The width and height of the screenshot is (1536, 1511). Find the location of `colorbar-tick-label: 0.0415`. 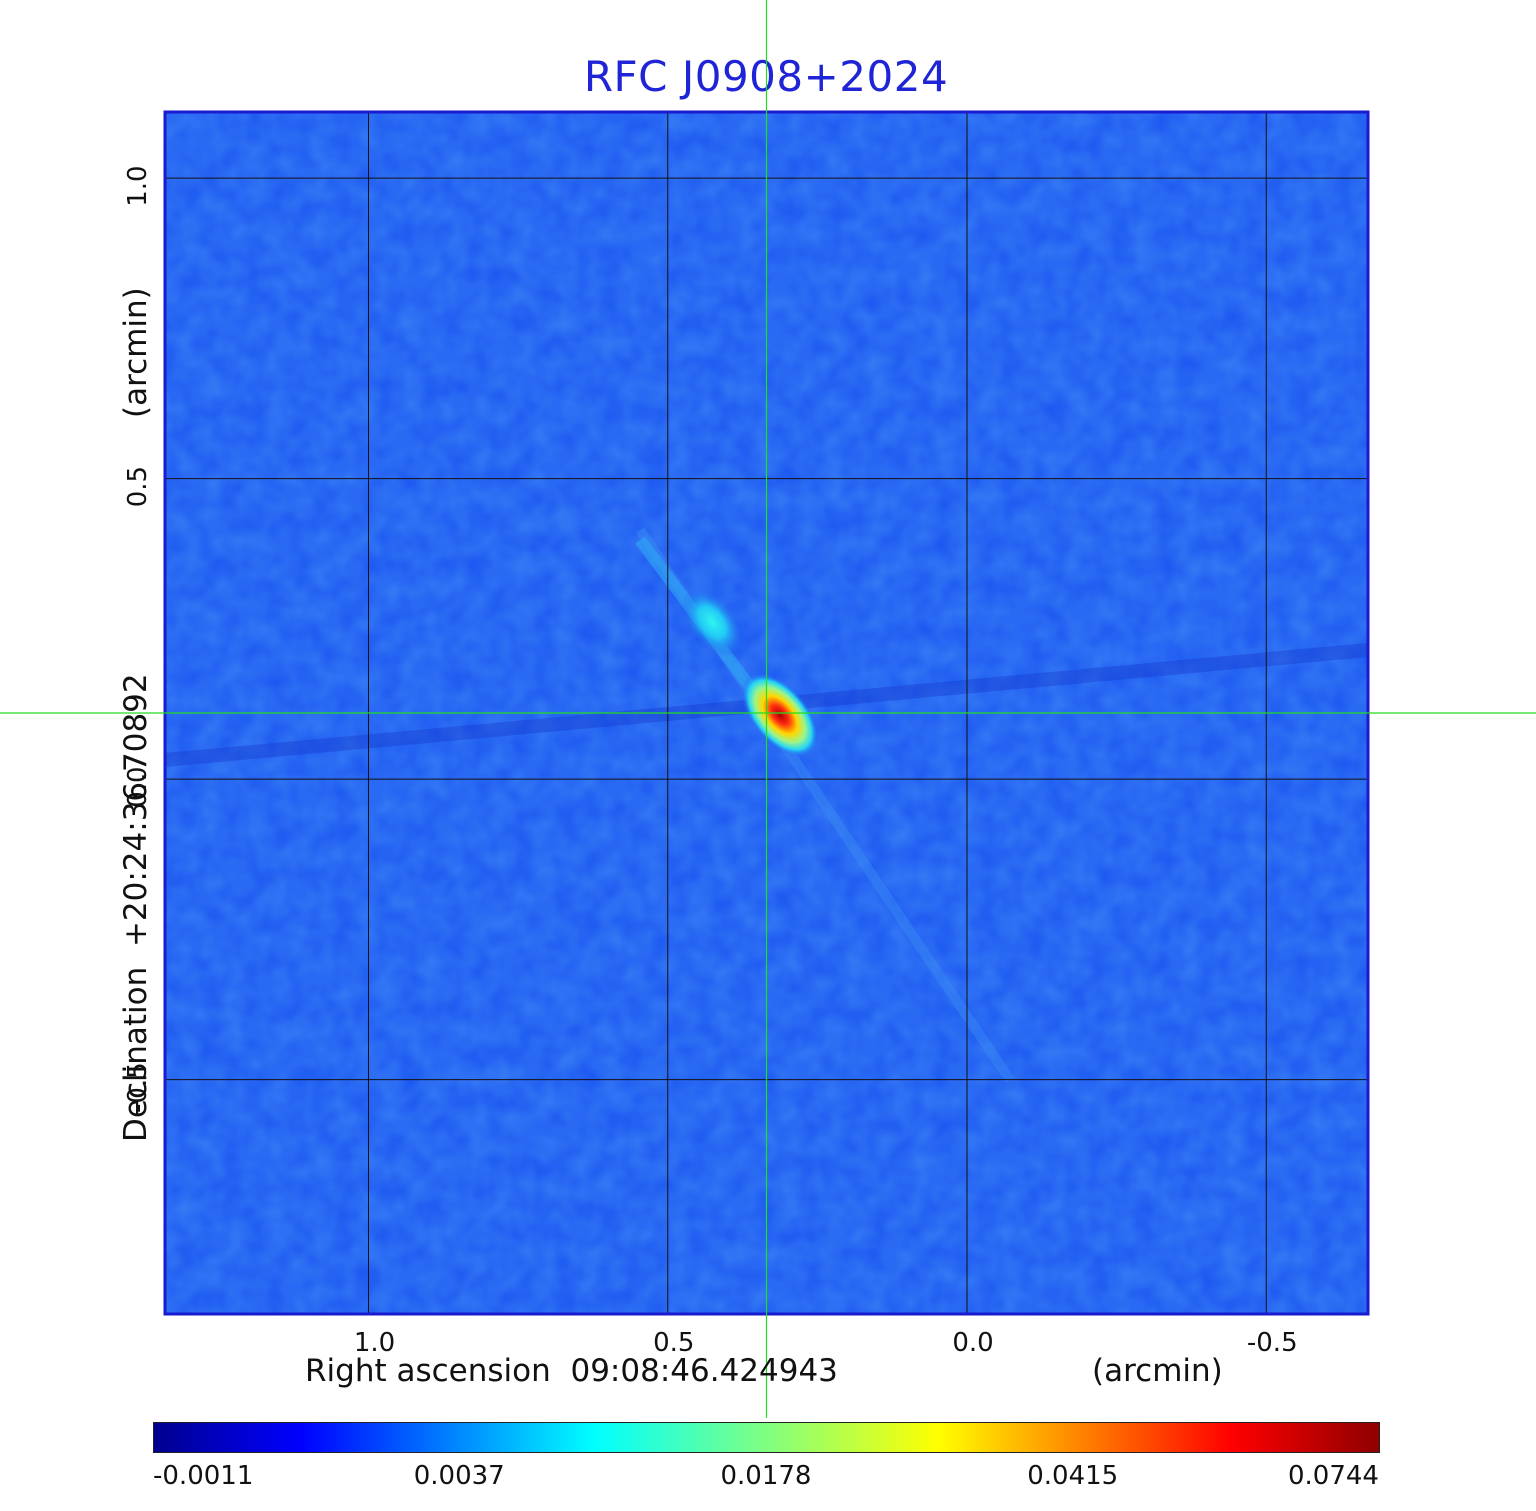

colorbar-tick-label: 0.0415 is located at coordinates (1073, 1476).